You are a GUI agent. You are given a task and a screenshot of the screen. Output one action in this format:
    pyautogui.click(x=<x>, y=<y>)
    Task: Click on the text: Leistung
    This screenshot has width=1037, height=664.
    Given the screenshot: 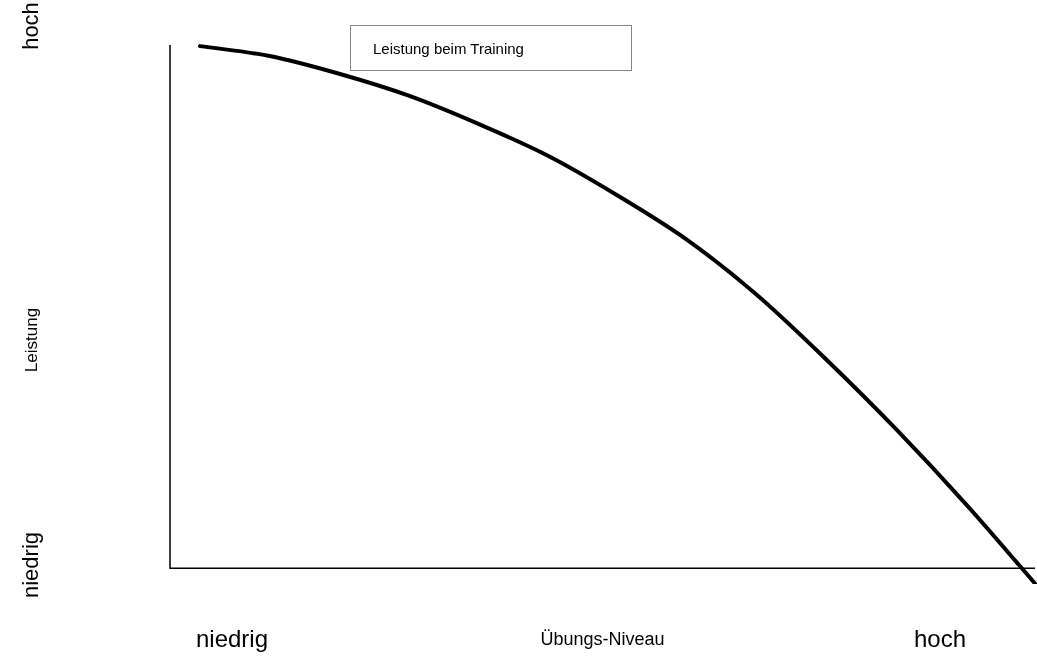 What is the action you would take?
    pyautogui.click(x=31, y=340)
    